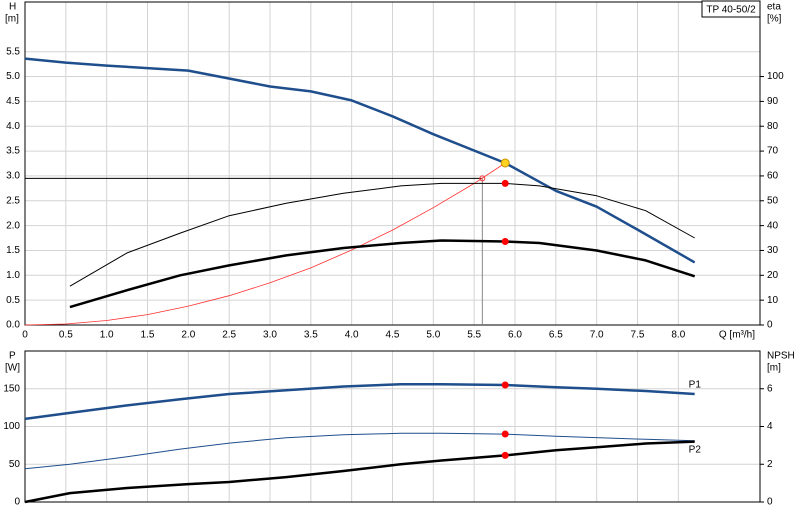  Describe the element at coordinates (11, 388) in the screenshot. I see `y-tick-label: 150` at that location.